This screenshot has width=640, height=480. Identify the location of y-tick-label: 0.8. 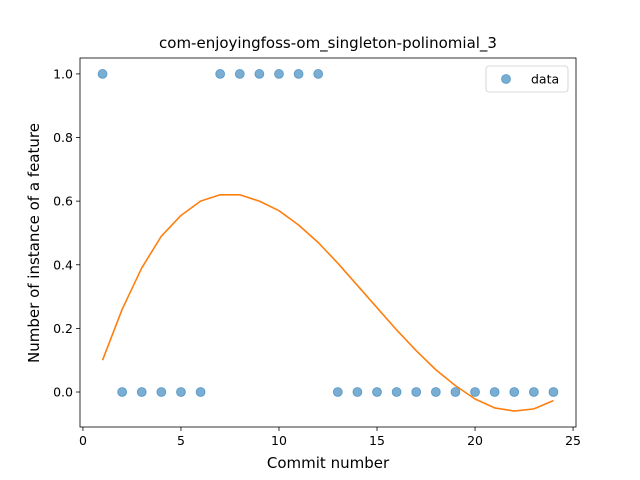
(63, 137).